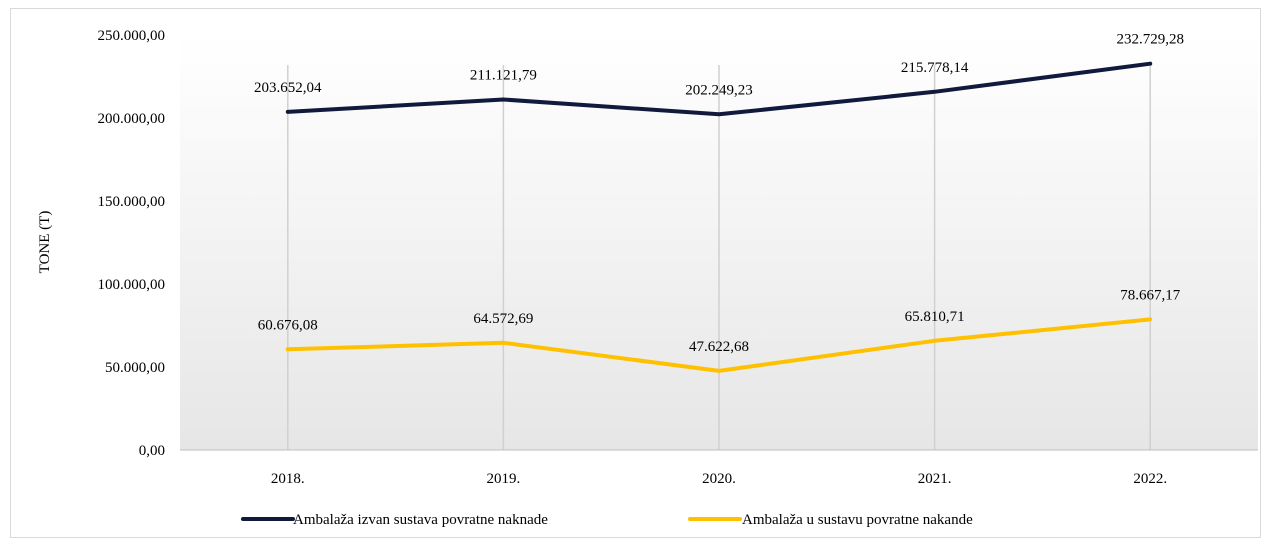 The height and width of the screenshot is (544, 1271). I want to click on legend-label: Ambalaža u sustavu povratne nakande, so click(857, 520).